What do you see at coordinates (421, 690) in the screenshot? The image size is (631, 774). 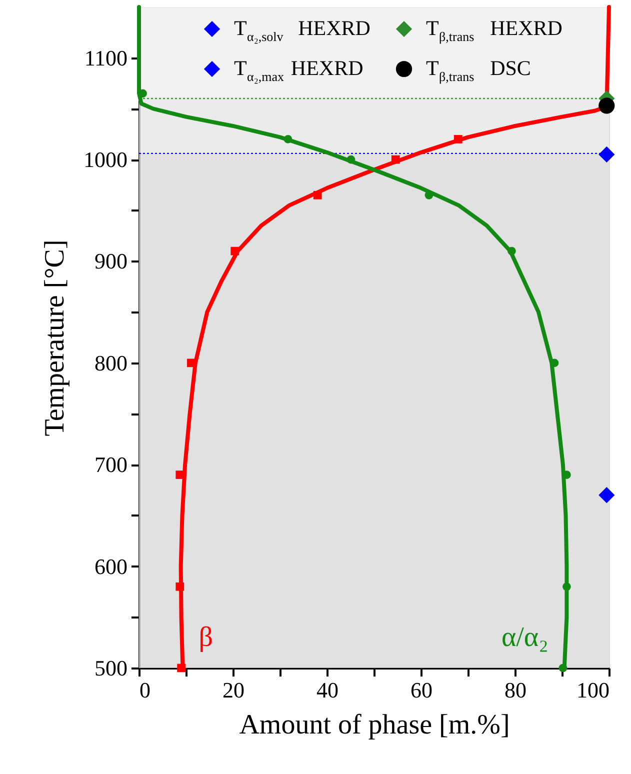 I see `x-tick-label: 60` at bounding box center [421, 690].